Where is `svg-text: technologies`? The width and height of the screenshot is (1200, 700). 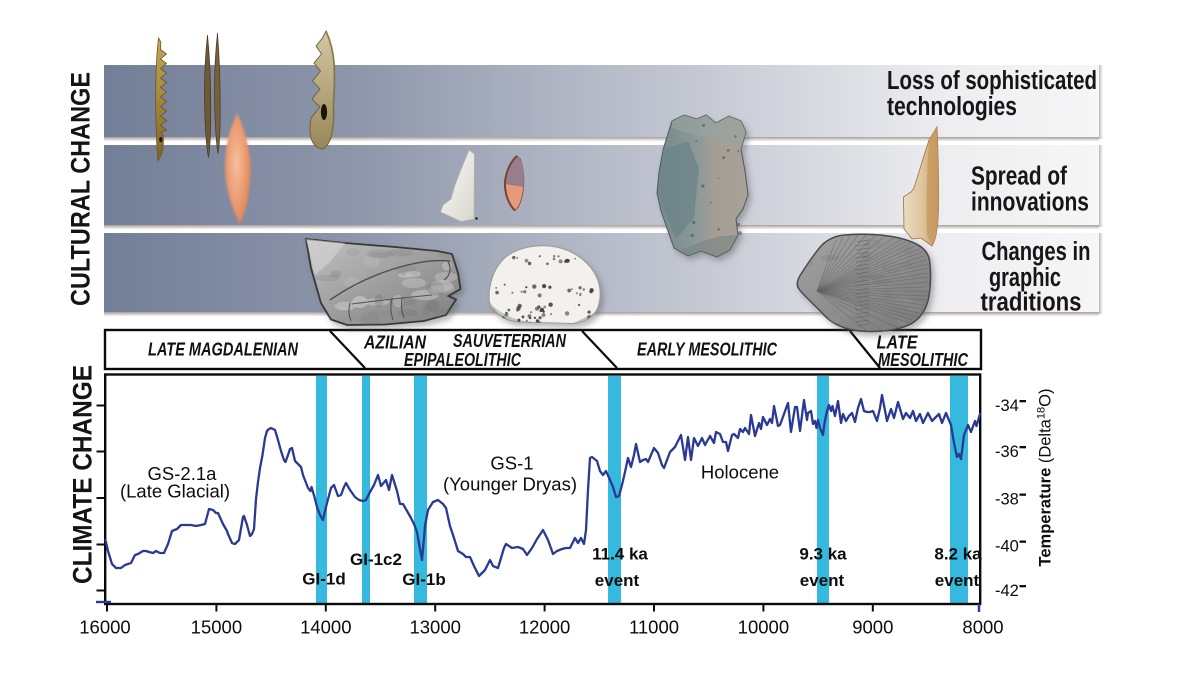 svg-text: technologies is located at coordinates (952, 107).